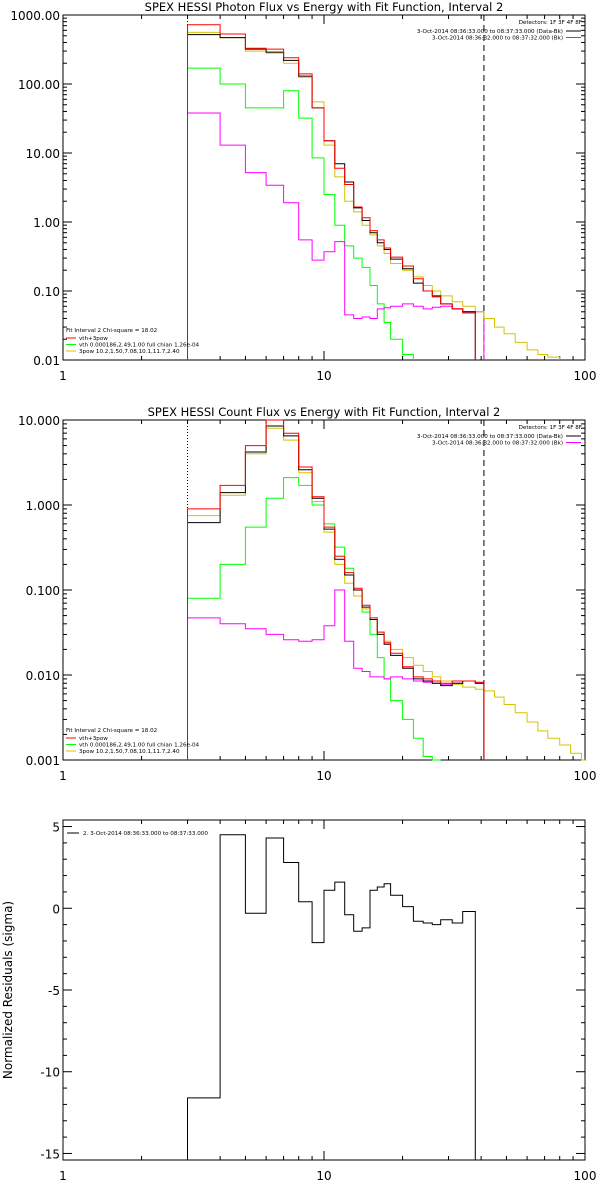 The height and width of the screenshot is (1200, 600). I want to click on y-tick-label: 1.00, so click(46, 223).